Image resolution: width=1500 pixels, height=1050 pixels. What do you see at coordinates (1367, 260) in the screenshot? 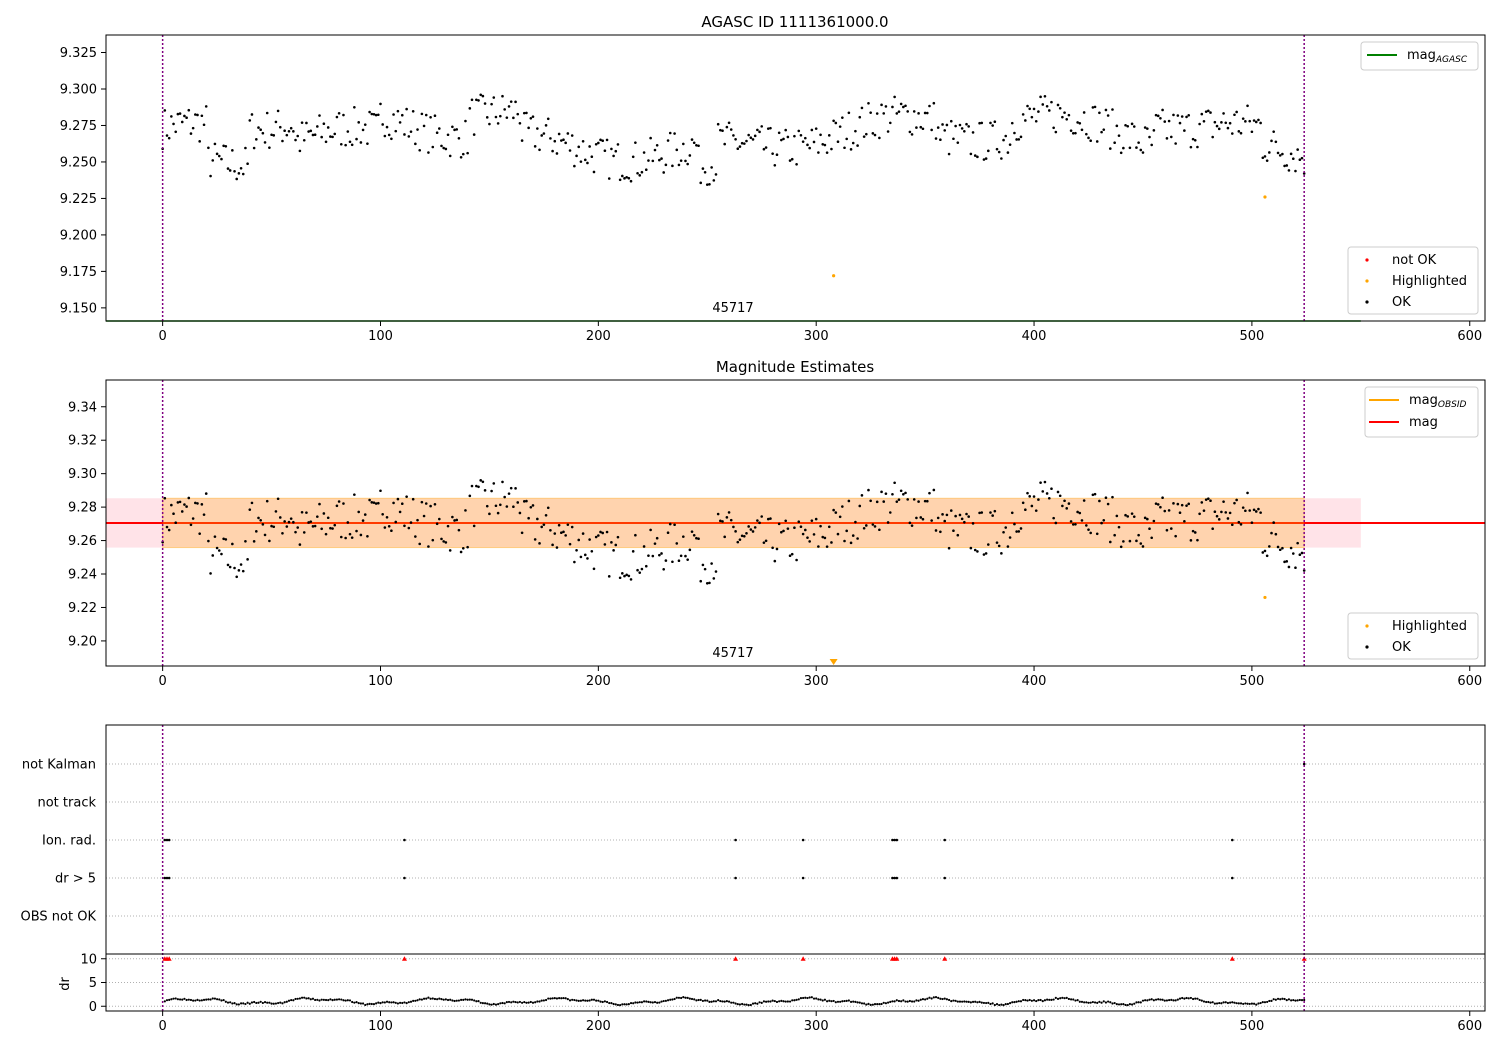
I see `legend-not-ok-marker` at bounding box center [1367, 260].